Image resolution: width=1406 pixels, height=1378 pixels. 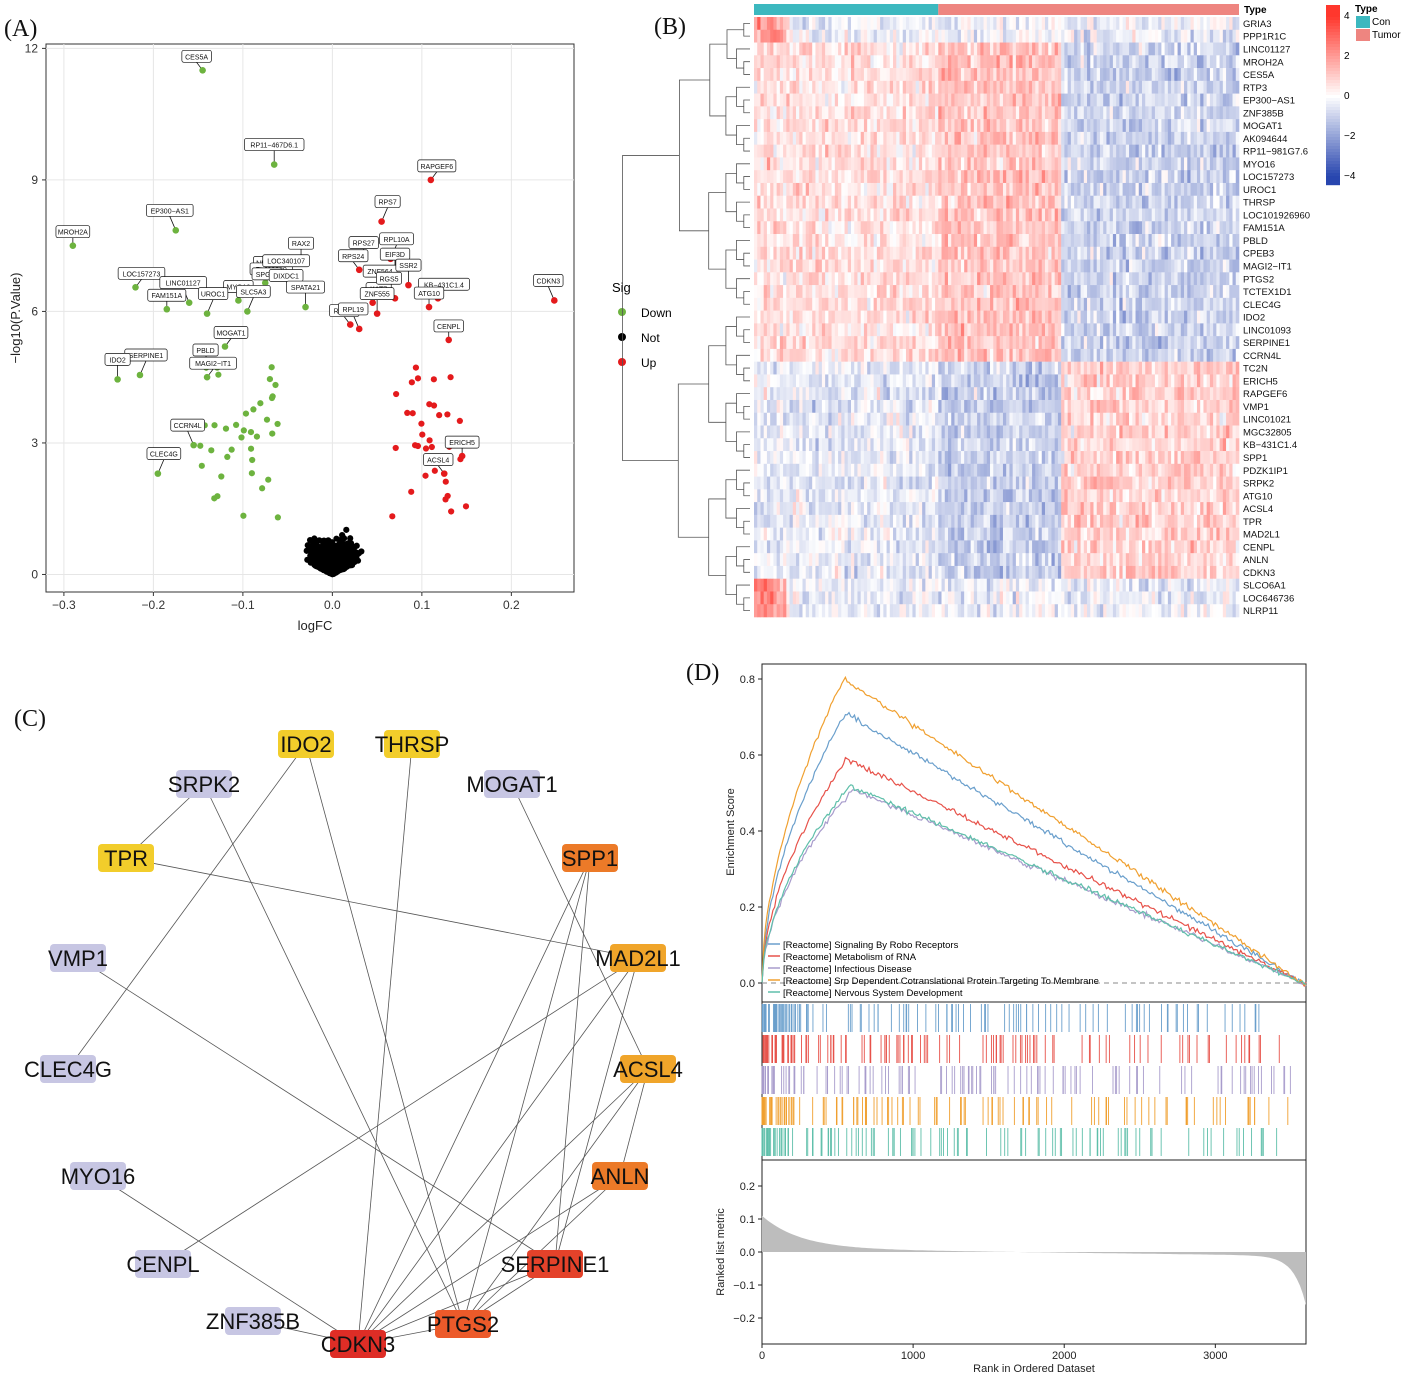 I want to click on gene-label: SLC5A3, so click(x=253, y=292).